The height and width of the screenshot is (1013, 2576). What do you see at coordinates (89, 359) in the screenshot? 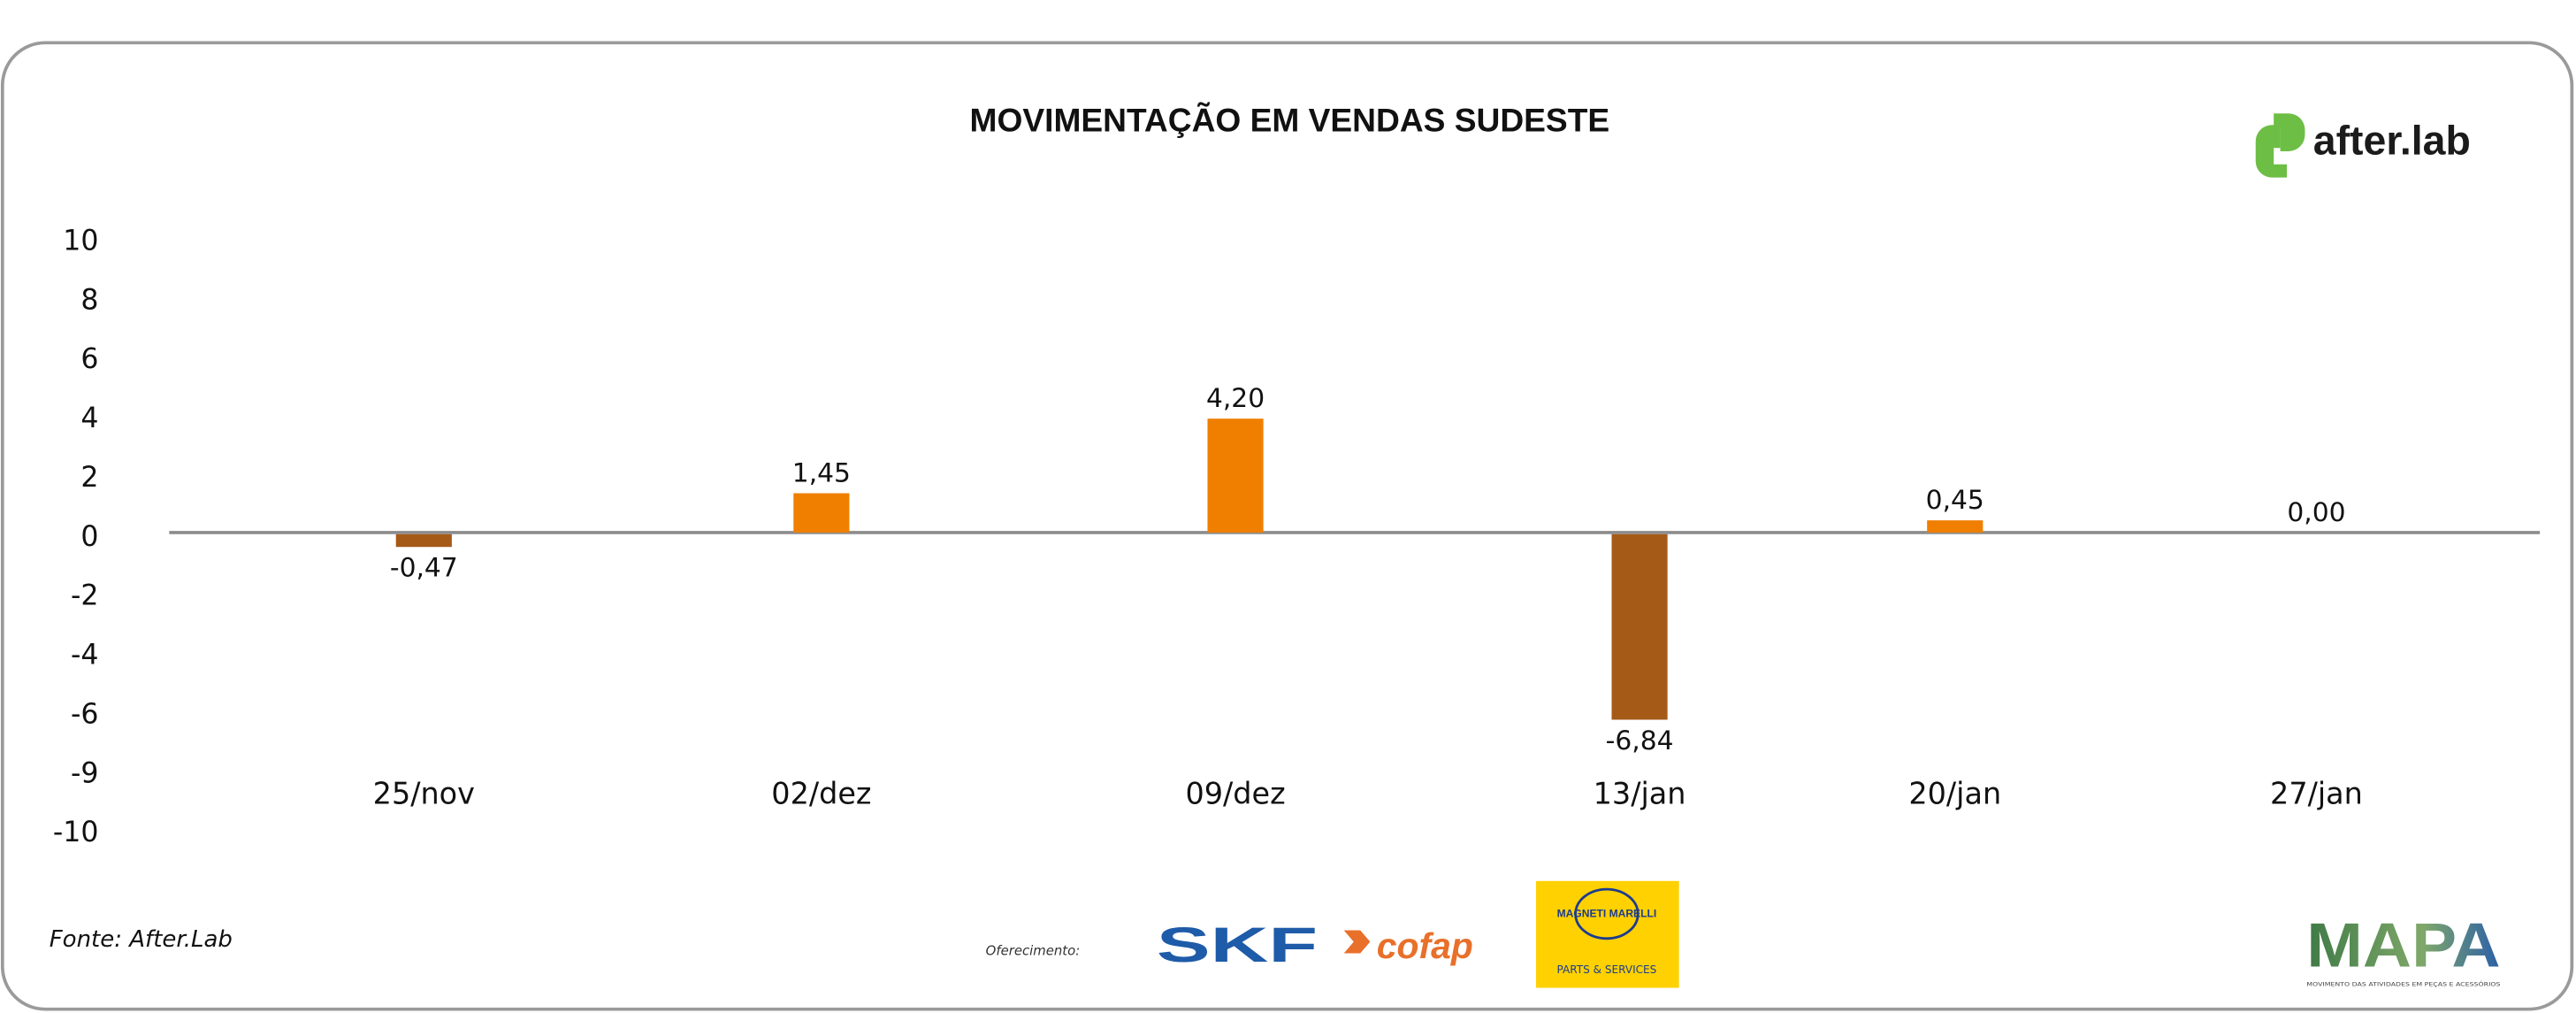
I see `y-tick-label: 6` at bounding box center [89, 359].